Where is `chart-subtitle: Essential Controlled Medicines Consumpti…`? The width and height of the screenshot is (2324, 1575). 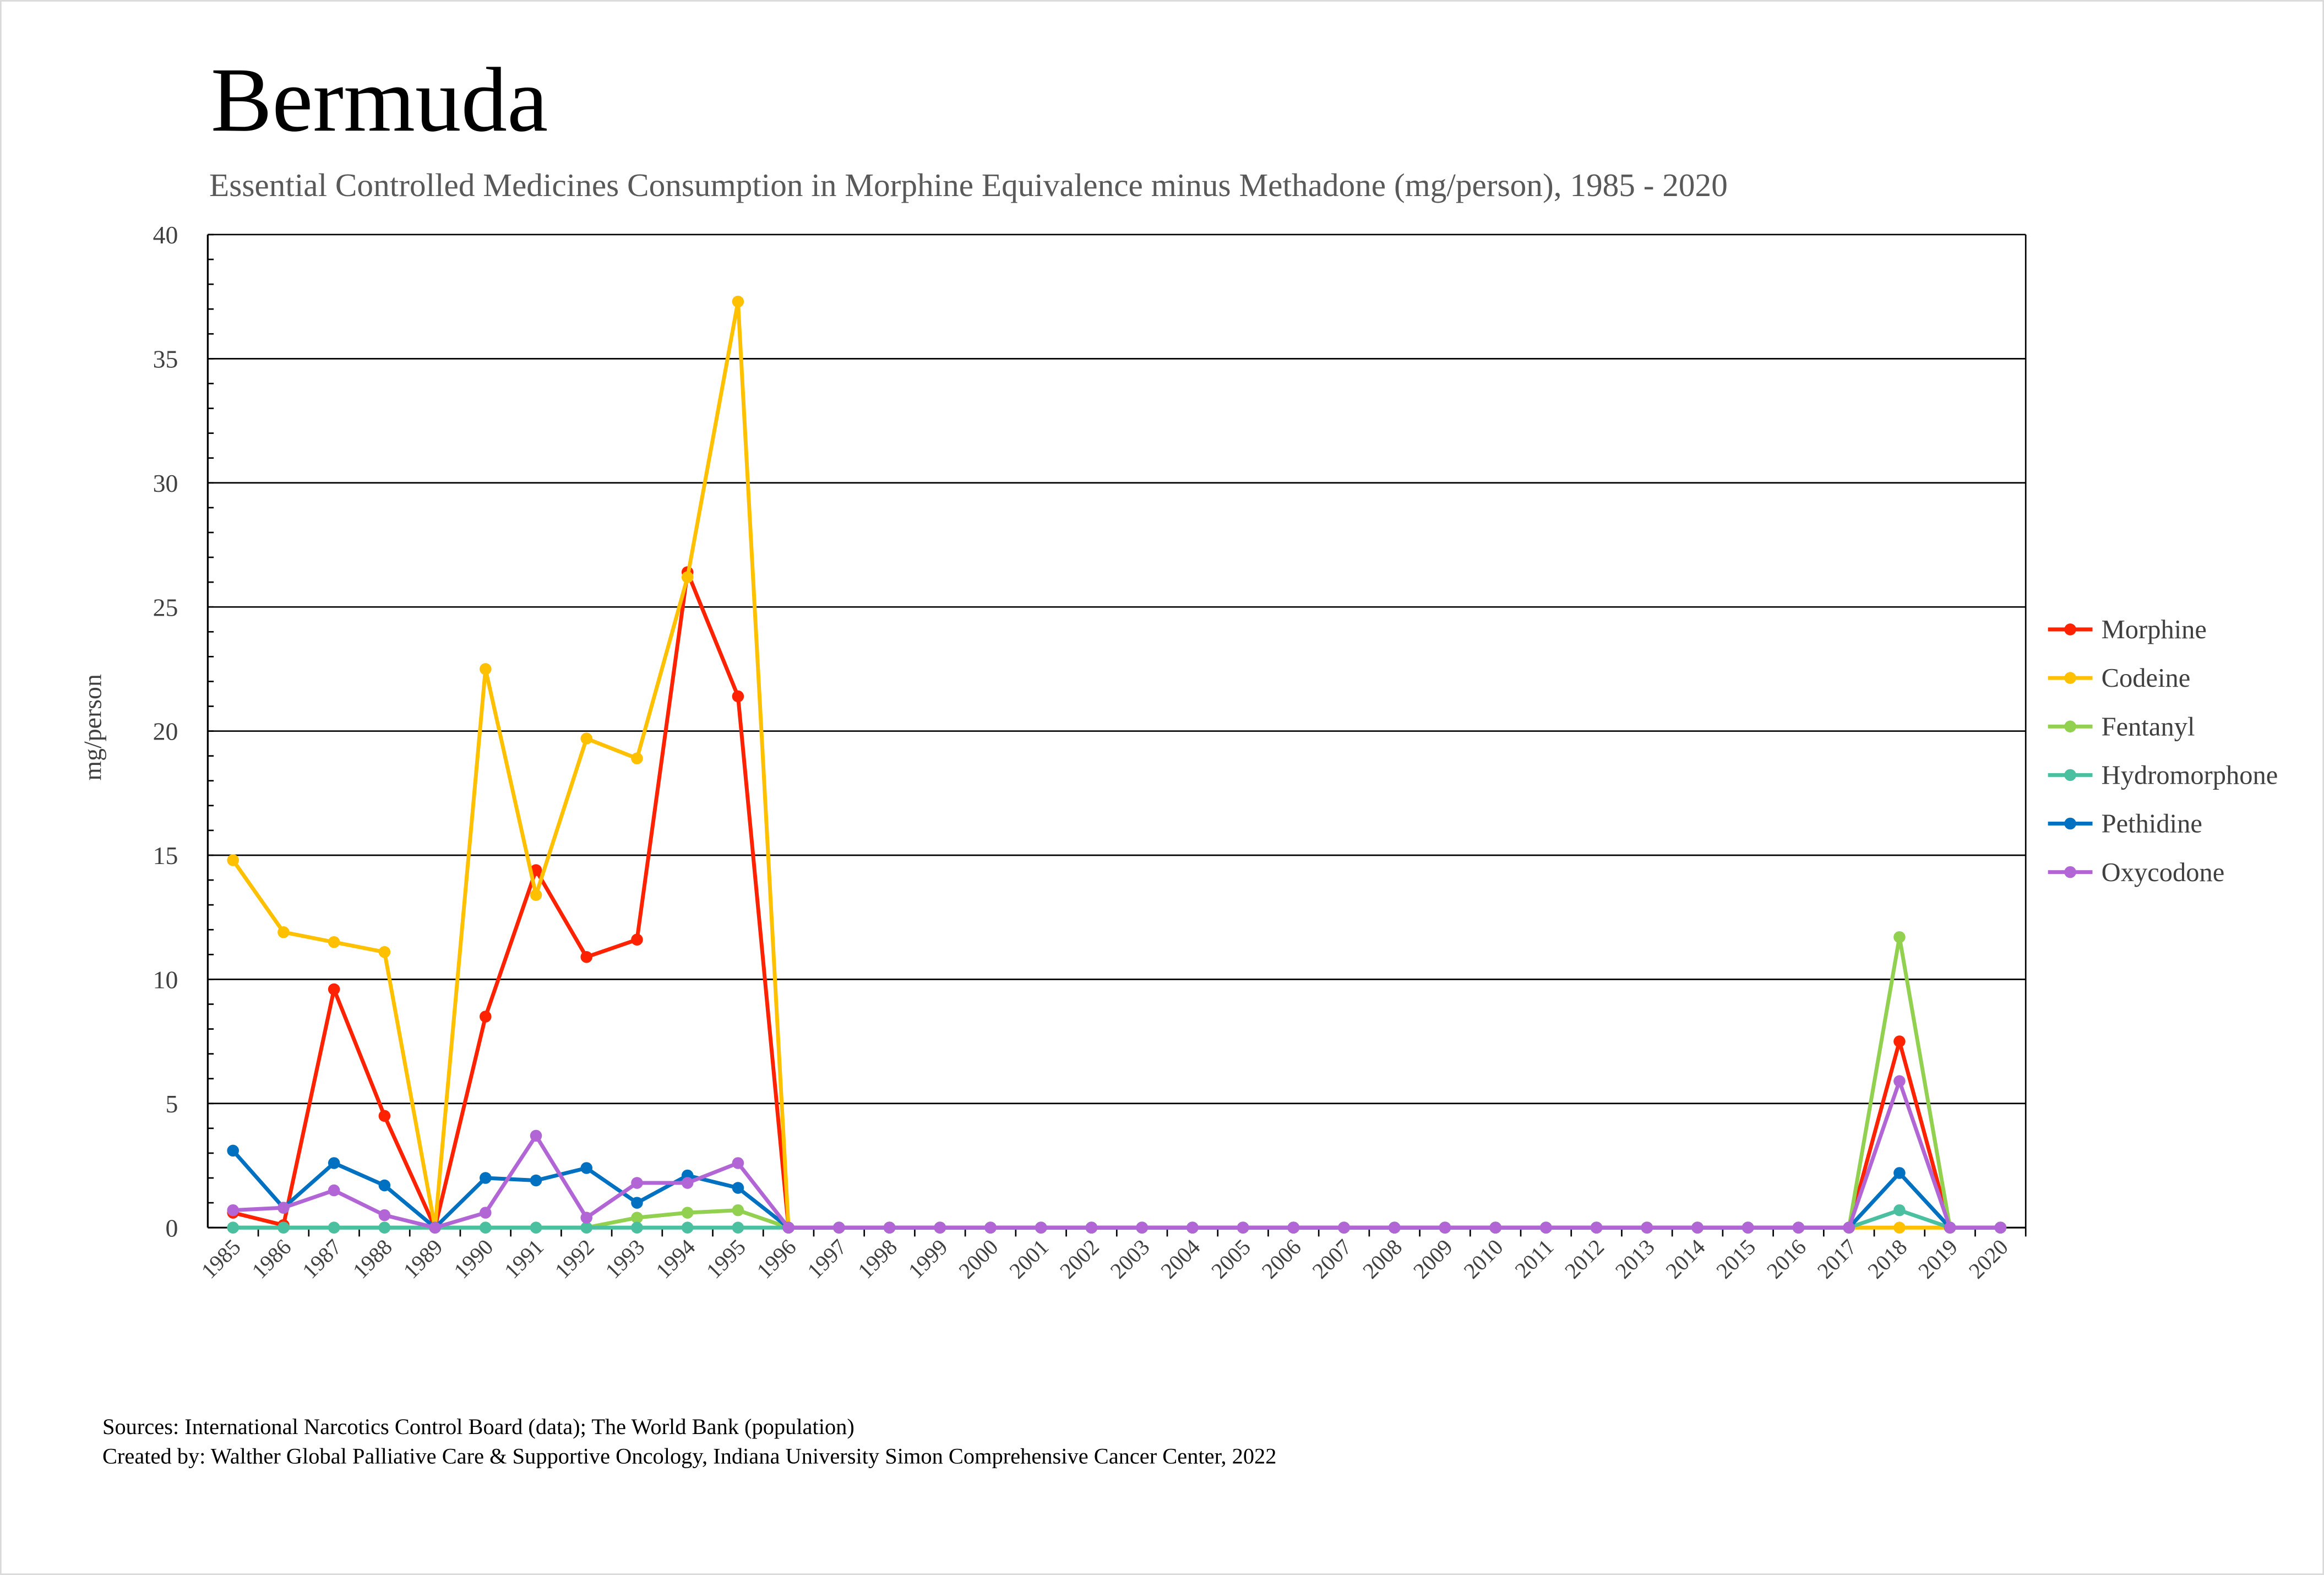
chart-subtitle: Essential Controlled Medicines Consumpti… is located at coordinates (969, 185).